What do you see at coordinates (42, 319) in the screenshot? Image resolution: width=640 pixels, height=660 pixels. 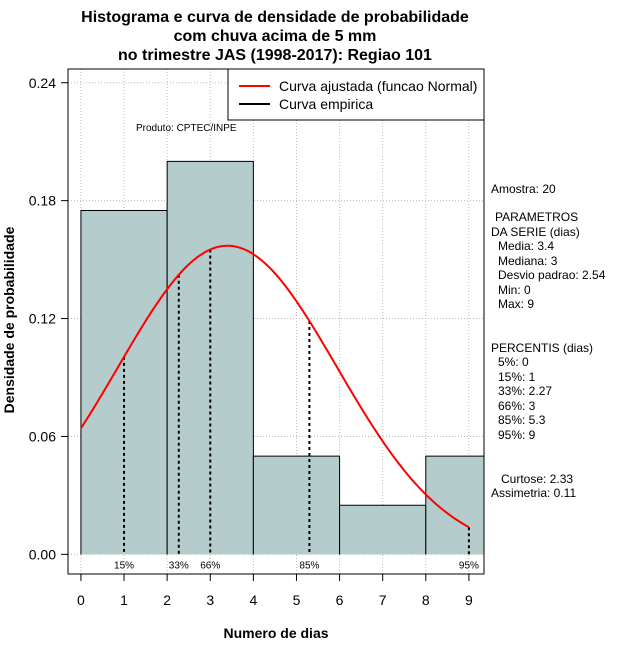 I see `y-tick-label: 0.12` at bounding box center [42, 319].